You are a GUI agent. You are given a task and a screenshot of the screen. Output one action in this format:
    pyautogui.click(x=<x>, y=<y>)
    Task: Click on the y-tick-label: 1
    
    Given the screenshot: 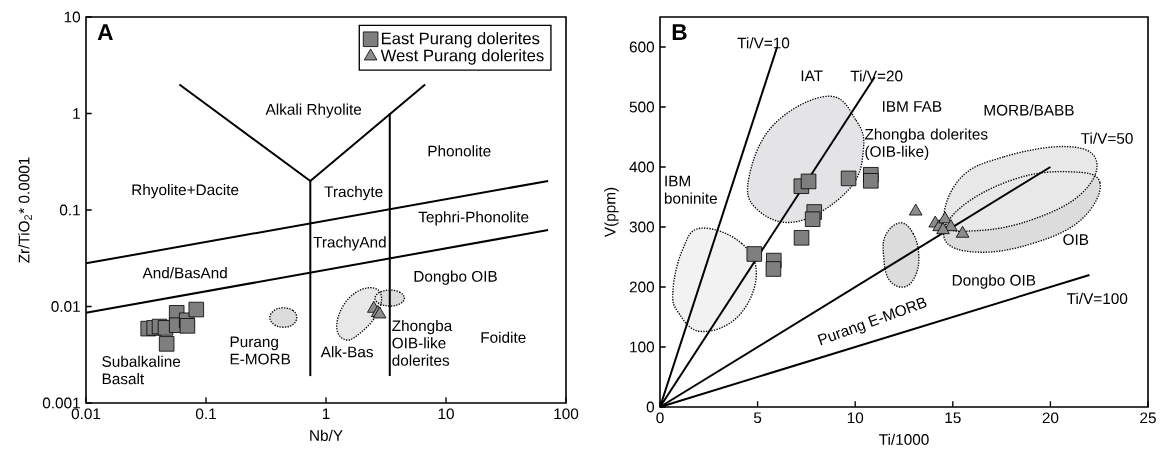 What is the action you would take?
    pyautogui.click(x=76, y=113)
    